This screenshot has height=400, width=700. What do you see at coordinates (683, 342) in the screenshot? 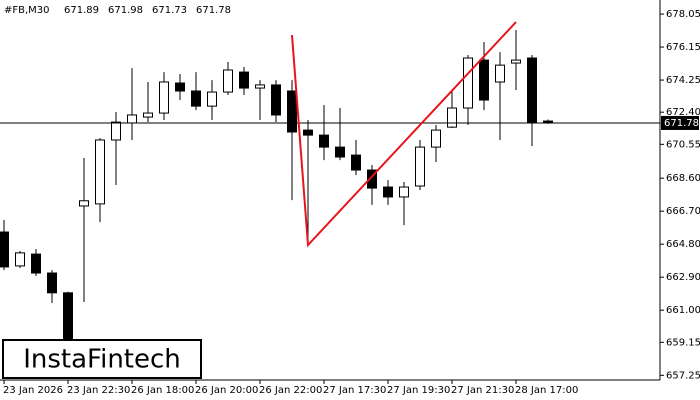
I see `y-tick-label: 659.15` at bounding box center [683, 342].